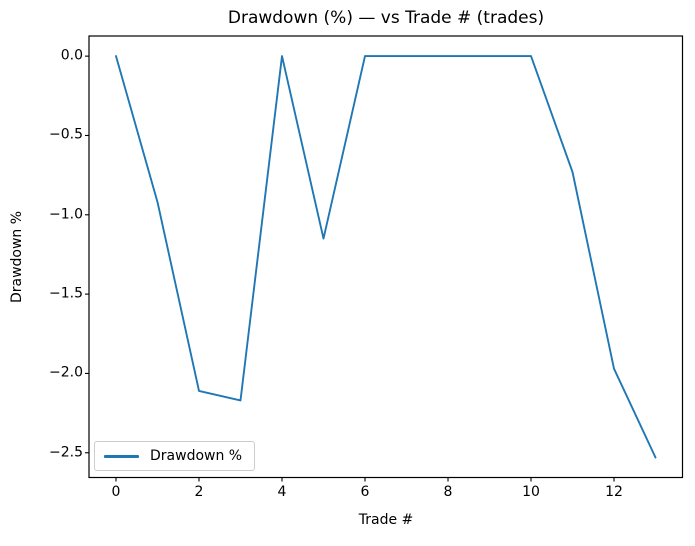 The width and height of the screenshot is (695, 546). I want to click on chart-title: Drawdown (%) — vs Trade # (trades), so click(386, 18).